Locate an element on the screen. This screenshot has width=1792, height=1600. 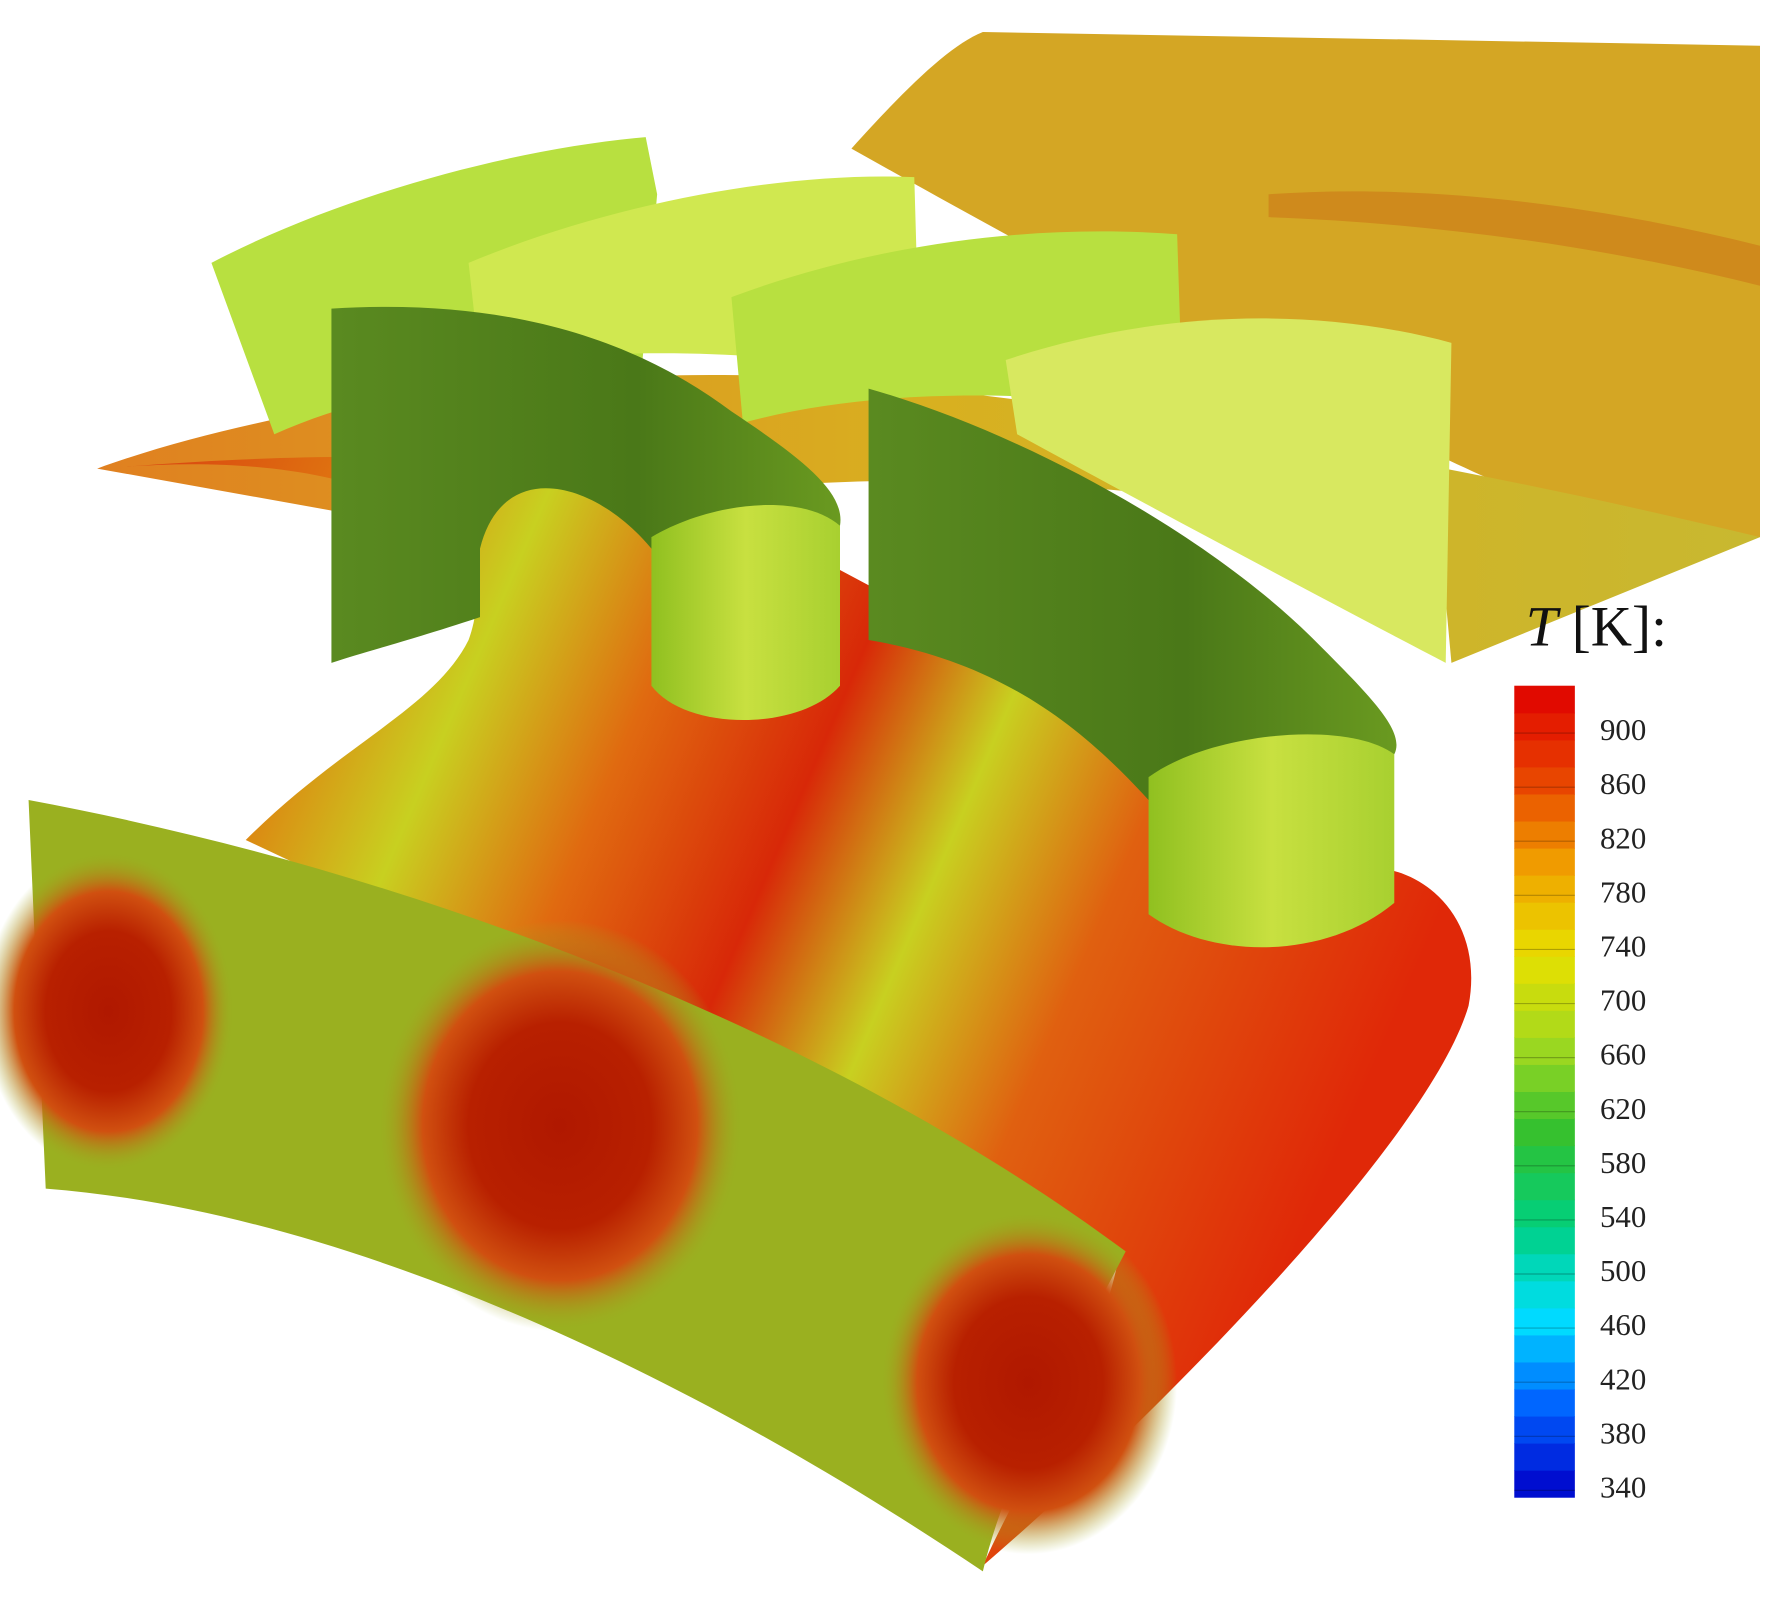
colorbar-tick-label: 780 is located at coordinates (1623, 892).